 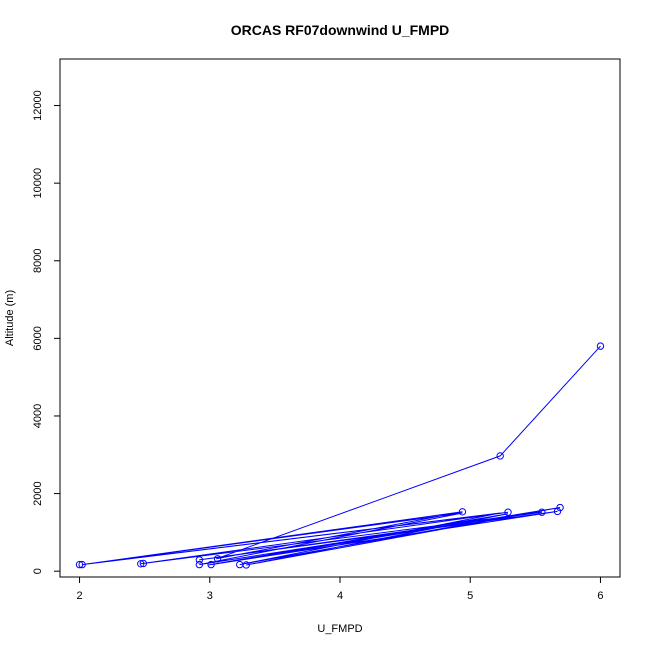 What do you see at coordinates (210, 596) in the screenshot?
I see `x-tick-label: 3` at bounding box center [210, 596].